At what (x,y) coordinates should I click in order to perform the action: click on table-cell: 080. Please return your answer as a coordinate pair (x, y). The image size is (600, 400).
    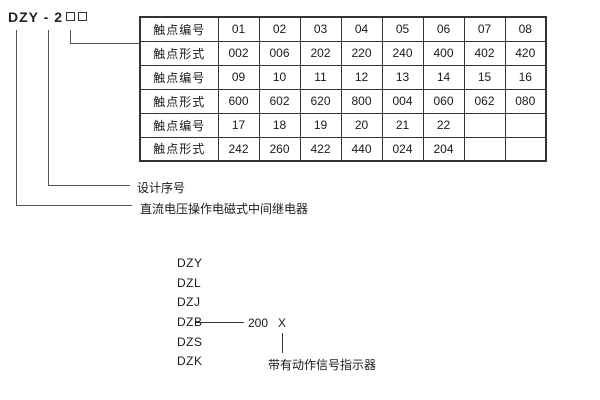
    Looking at the image, I should click on (525, 101).